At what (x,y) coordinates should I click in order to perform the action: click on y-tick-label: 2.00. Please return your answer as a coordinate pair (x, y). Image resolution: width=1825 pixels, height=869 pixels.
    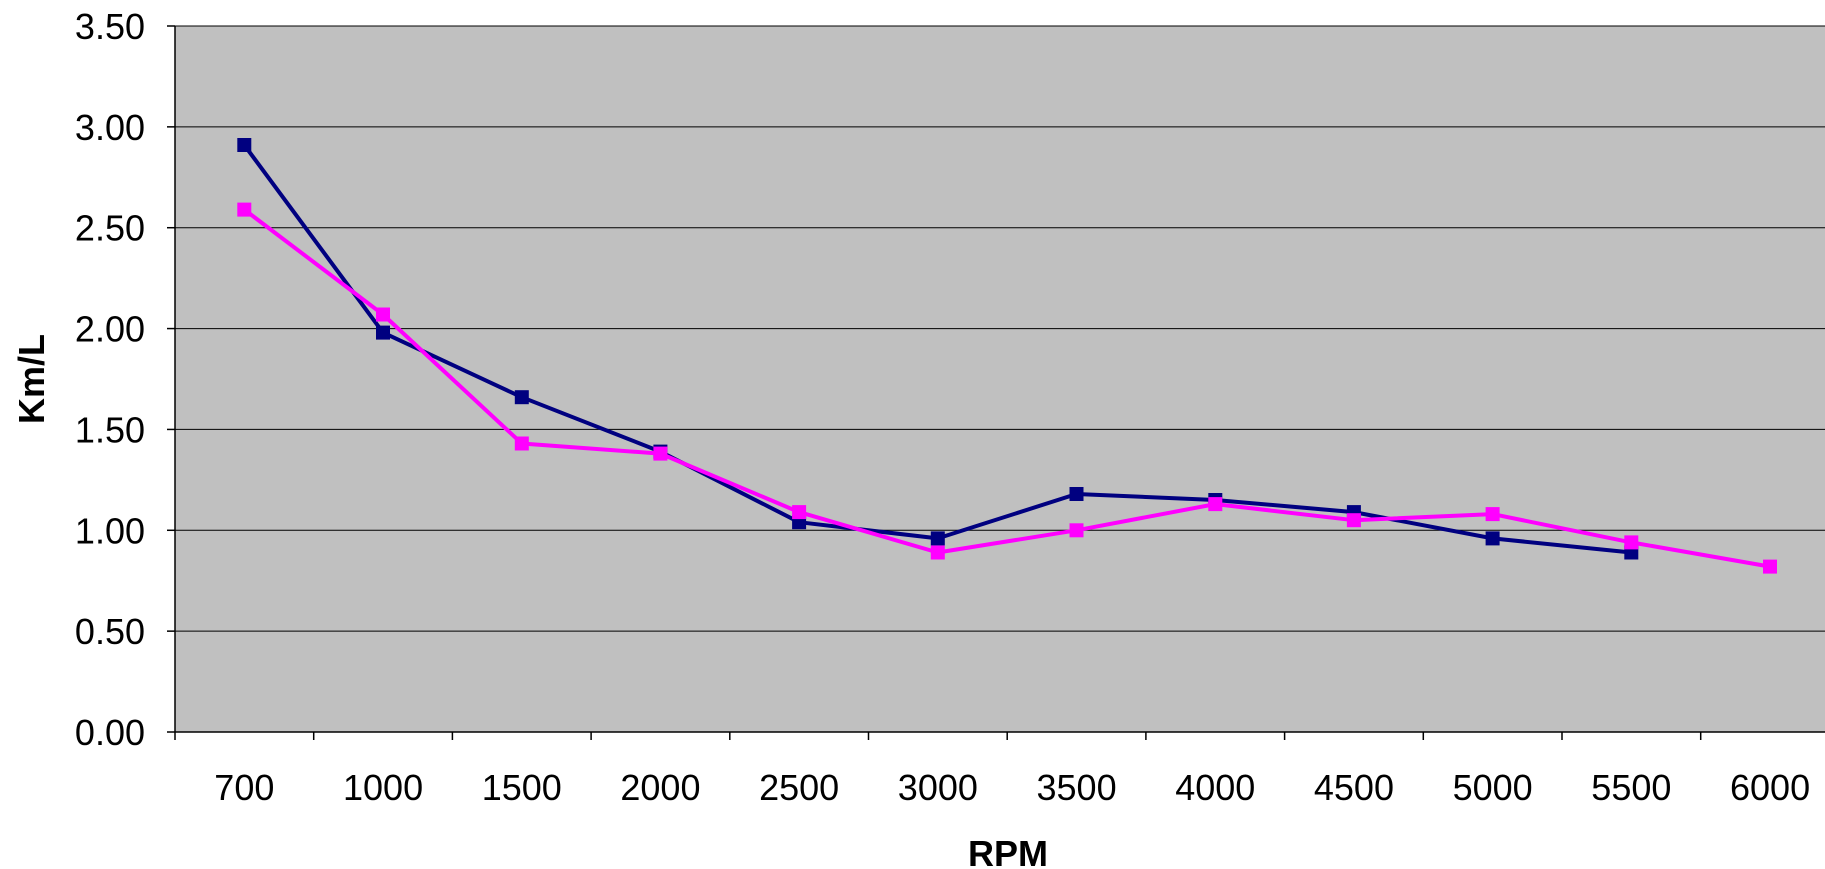
    Looking at the image, I should click on (110, 329).